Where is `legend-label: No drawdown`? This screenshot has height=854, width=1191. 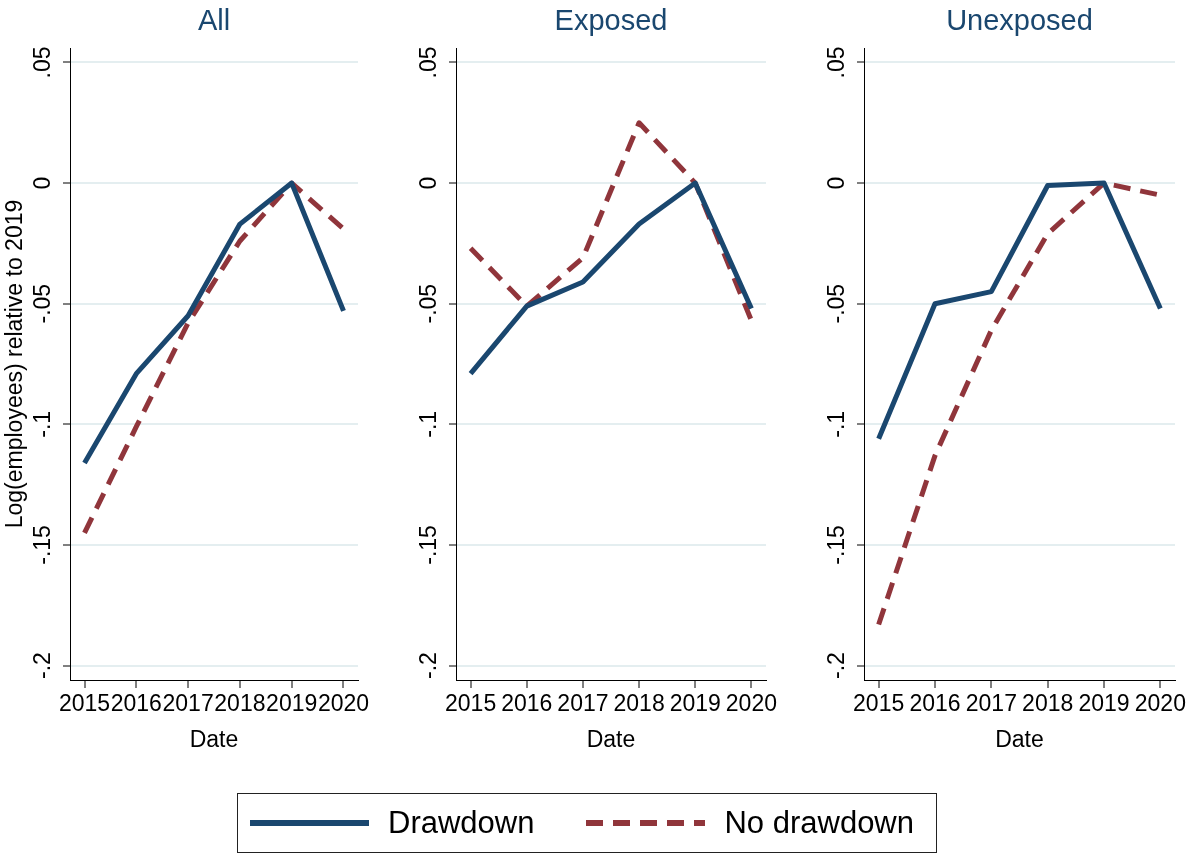 legend-label: No drawdown is located at coordinates (819, 823).